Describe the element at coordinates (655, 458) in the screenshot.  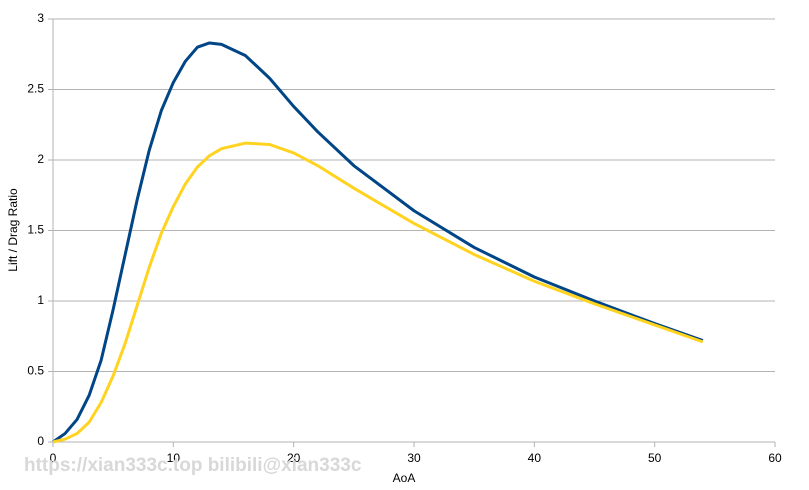
I see `x-tick-label: 50` at that location.